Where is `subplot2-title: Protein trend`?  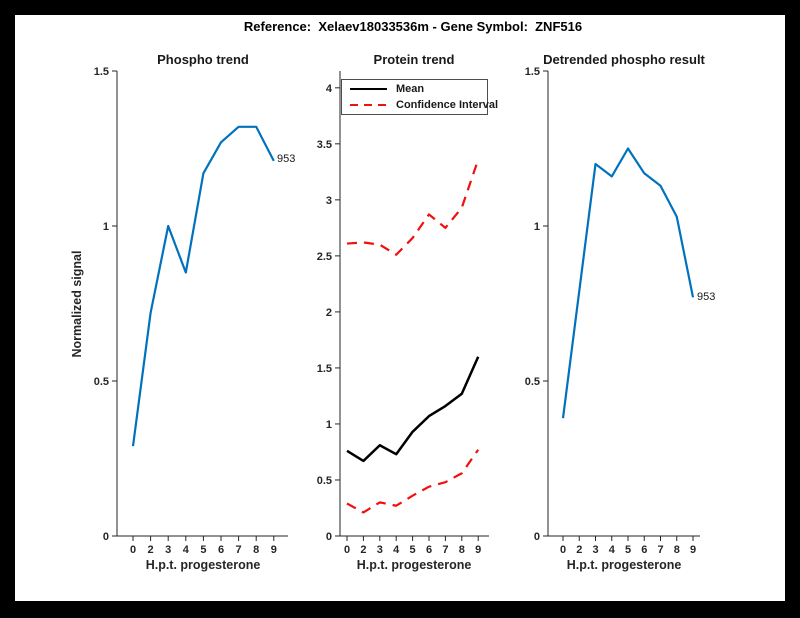
subplot2-title: Protein trend is located at coordinates (414, 59).